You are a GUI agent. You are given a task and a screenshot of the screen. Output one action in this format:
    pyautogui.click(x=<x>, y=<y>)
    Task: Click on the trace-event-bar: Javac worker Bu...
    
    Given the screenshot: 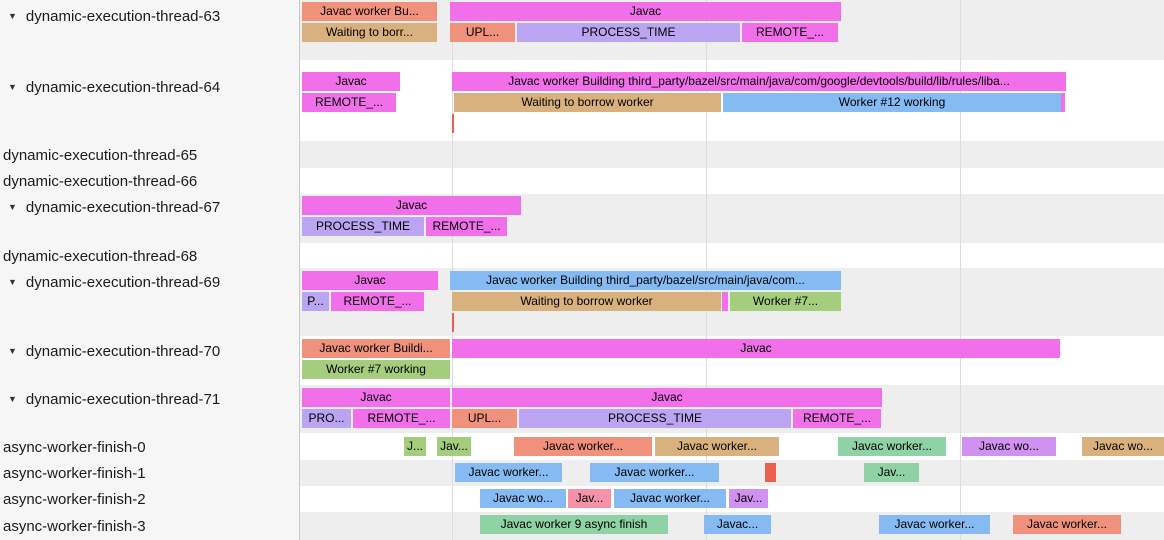 What is the action you would take?
    pyautogui.click(x=369, y=11)
    